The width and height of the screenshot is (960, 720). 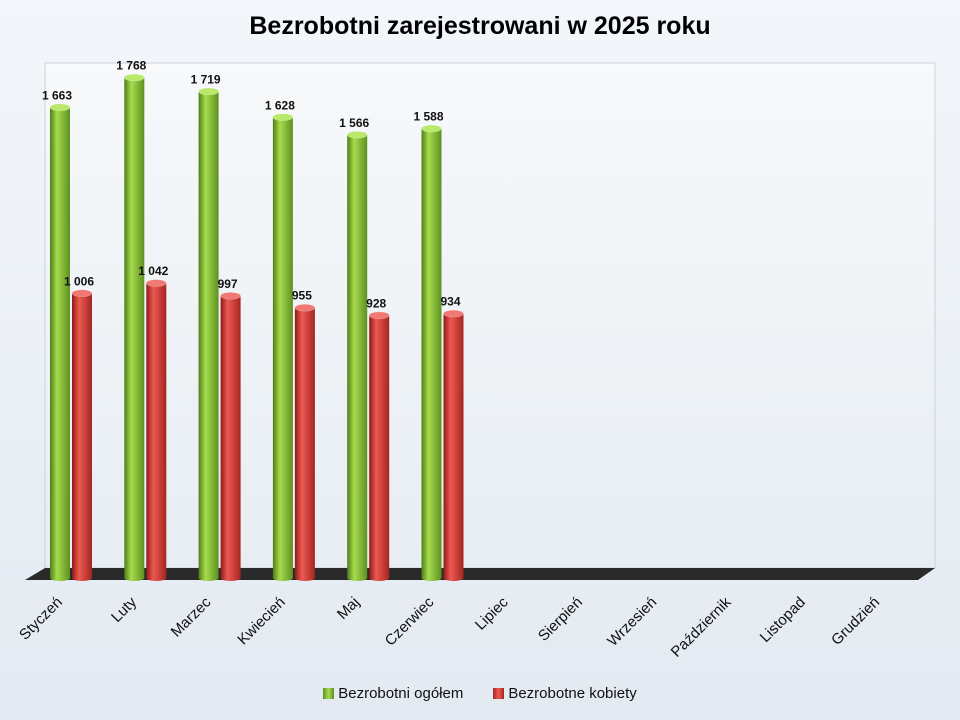 I want to click on x-tick-label: Luty, so click(x=124, y=609).